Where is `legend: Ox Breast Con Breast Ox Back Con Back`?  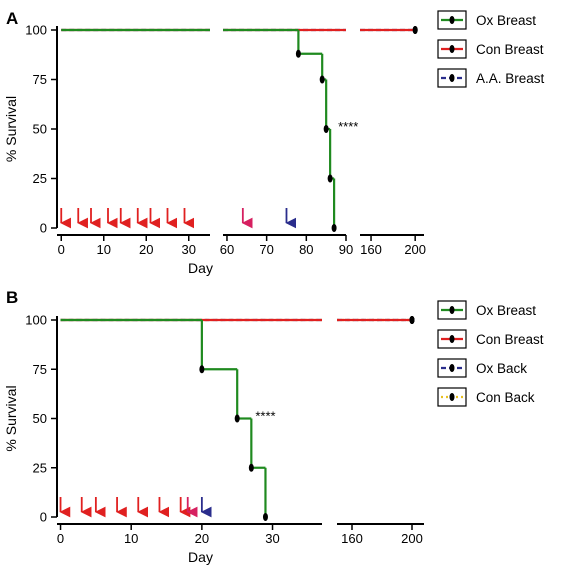 legend: Ox Breast Con Breast Ox Back Con Back is located at coordinates (490, 353).